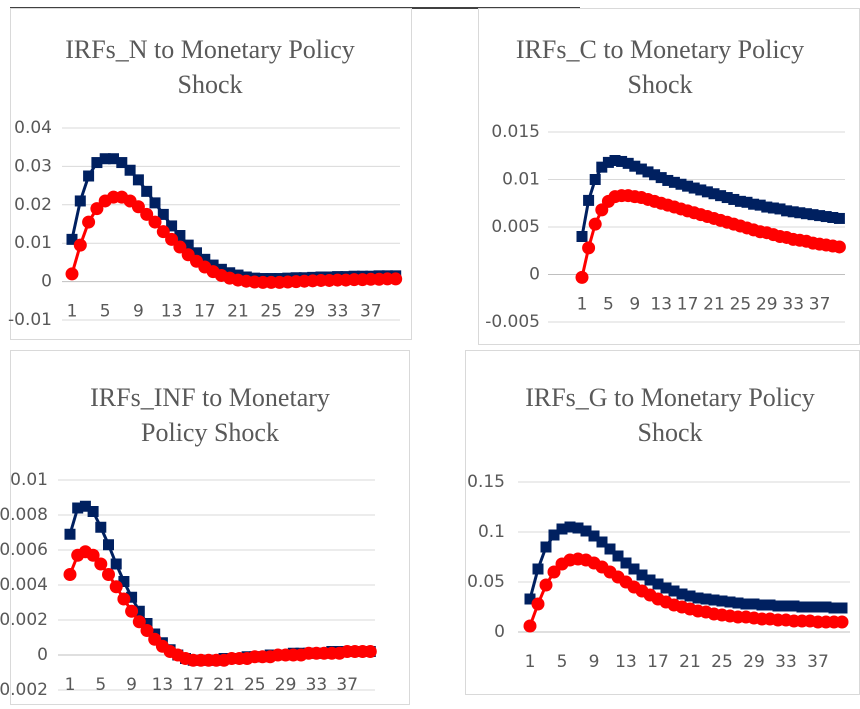 This screenshot has width=860, height=709. I want to click on x-tick-label: 13, so click(661, 305).